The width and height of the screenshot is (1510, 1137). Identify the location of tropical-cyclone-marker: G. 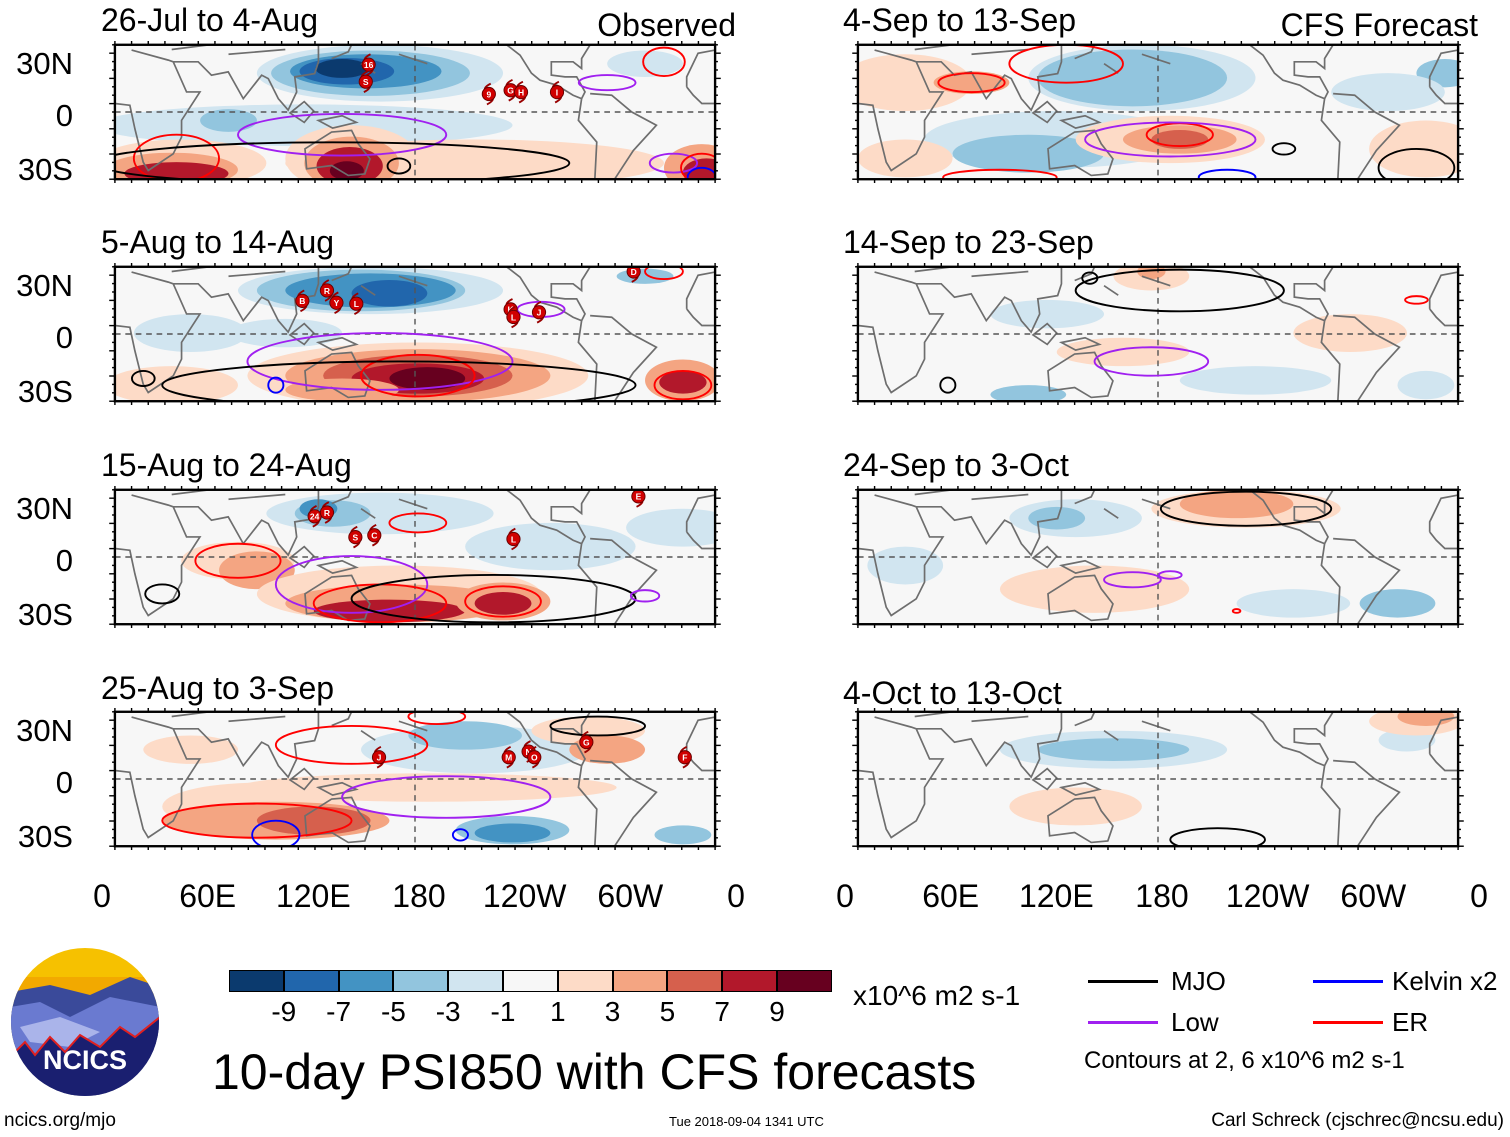
(586, 742).